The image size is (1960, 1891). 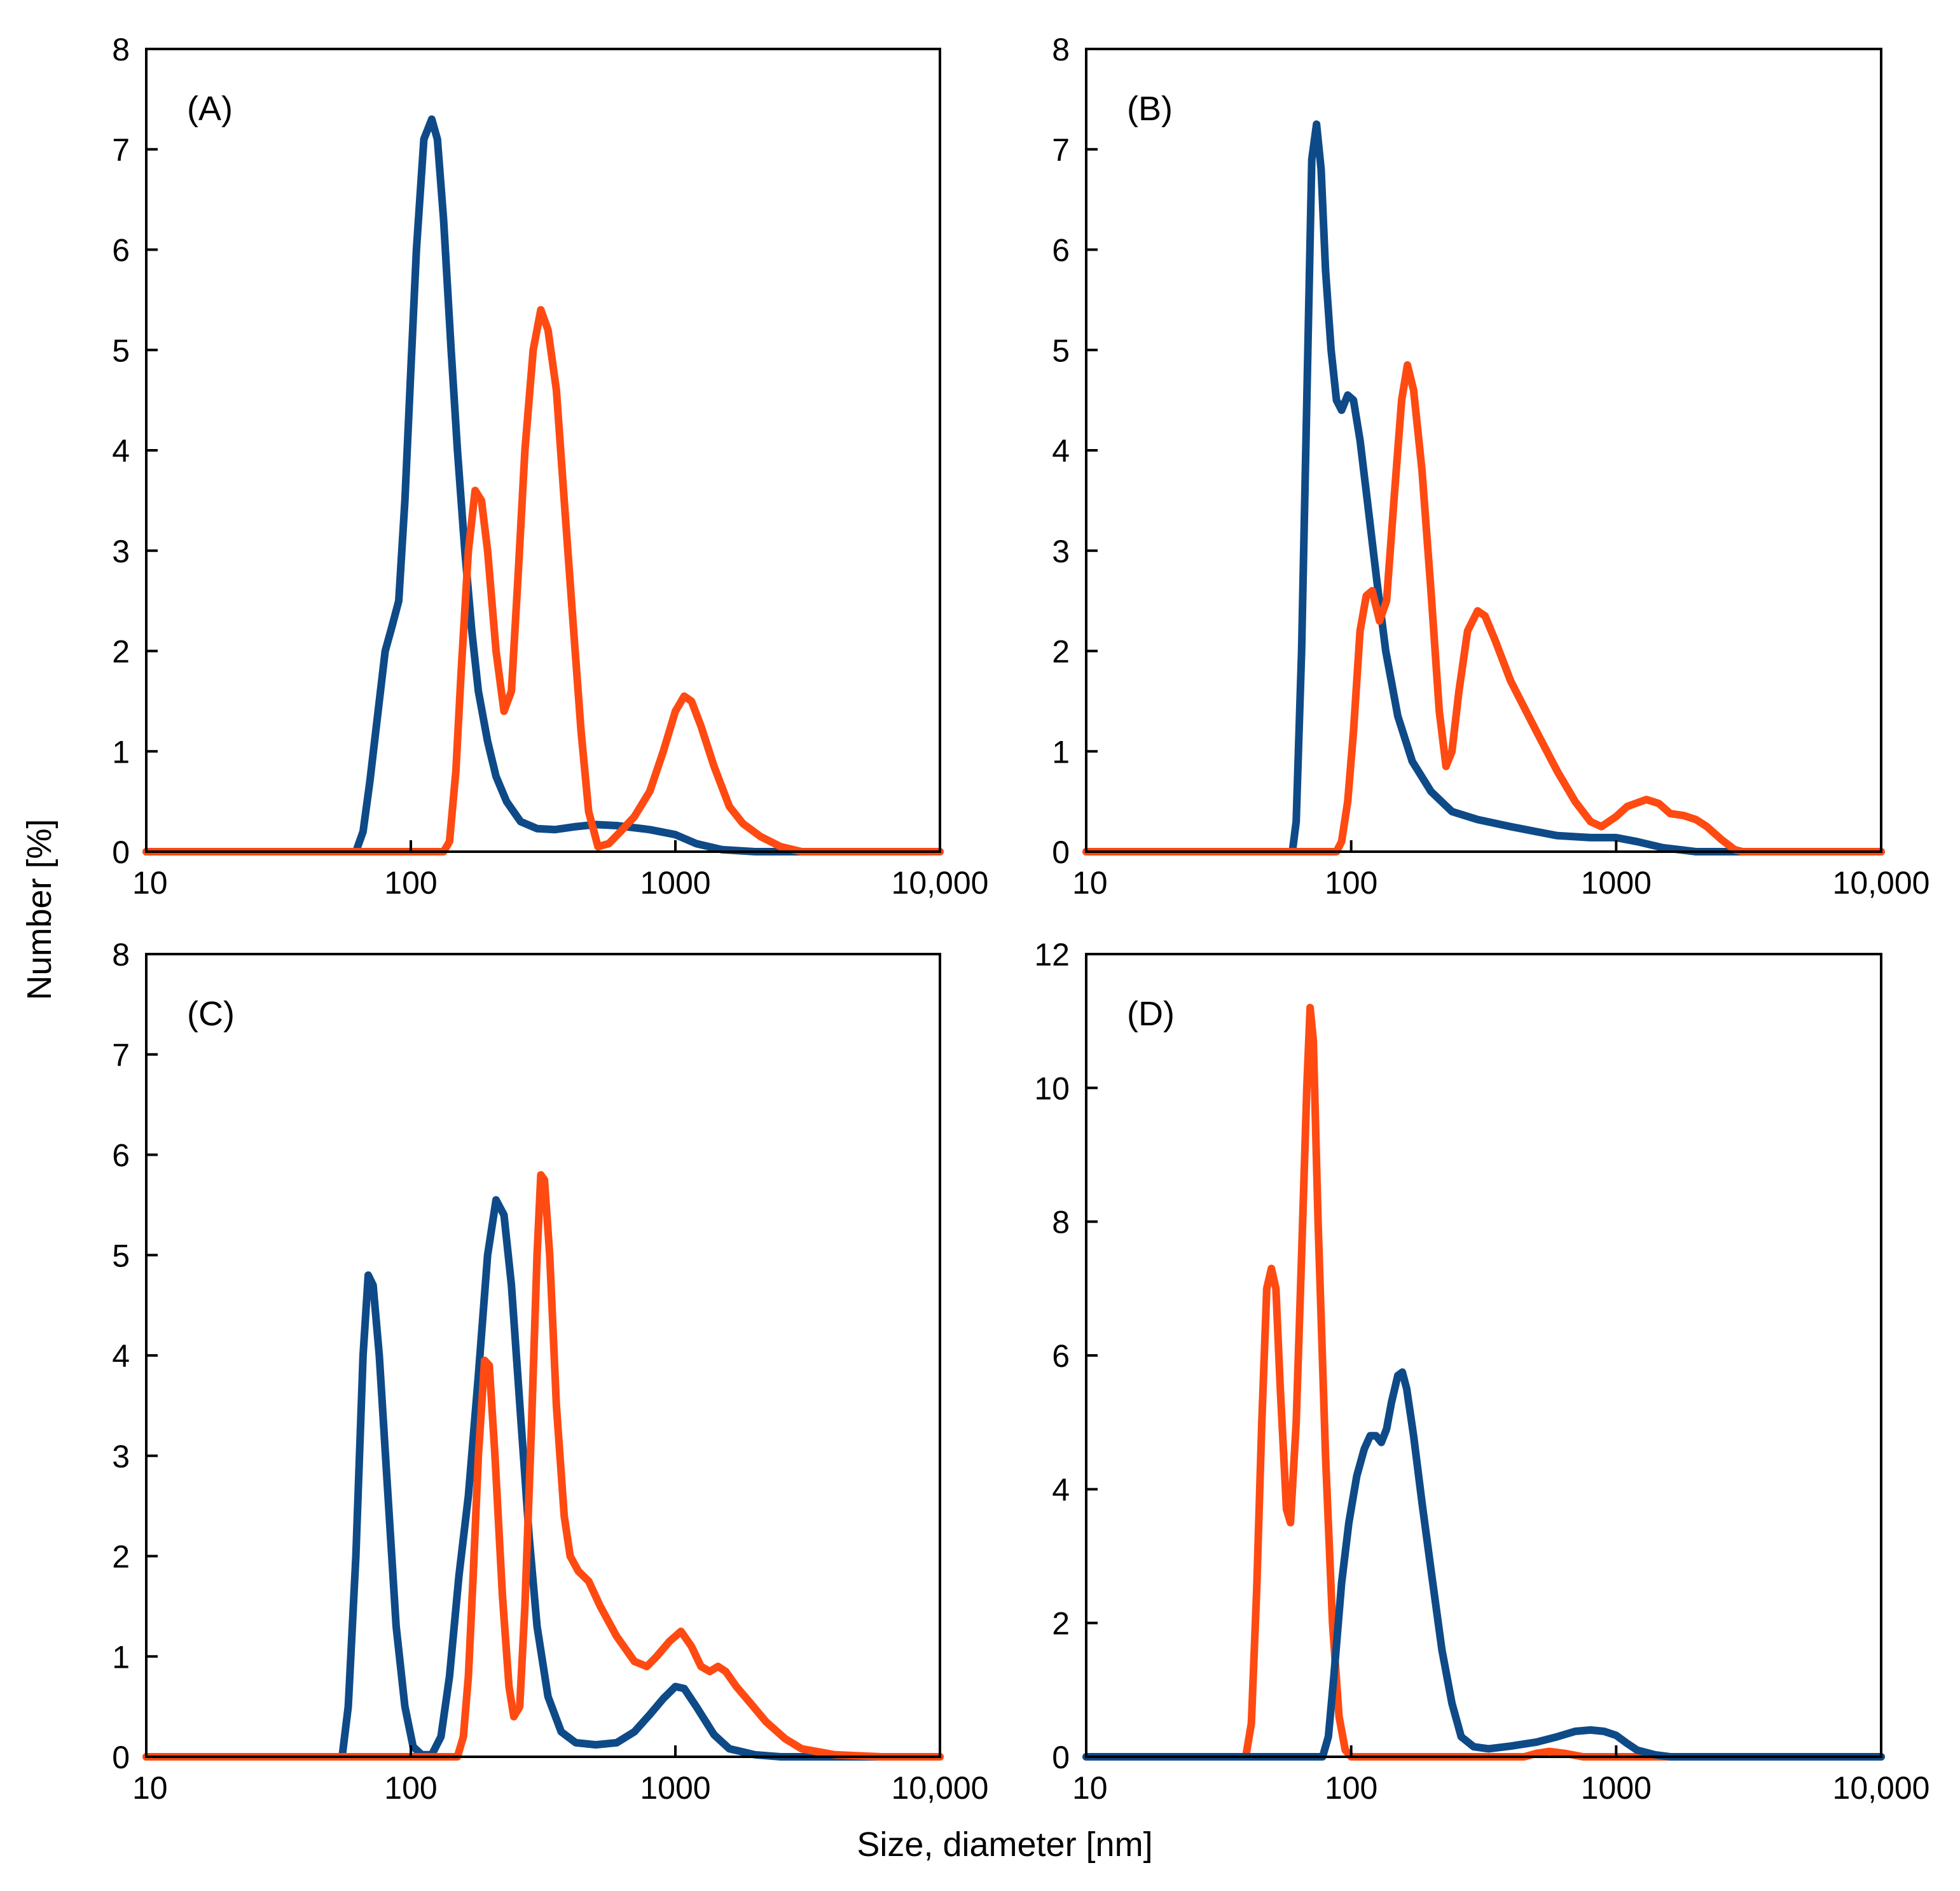 What do you see at coordinates (150, 883) in the screenshot?
I see `panel-a-xtick-label-10: 10` at bounding box center [150, 883].